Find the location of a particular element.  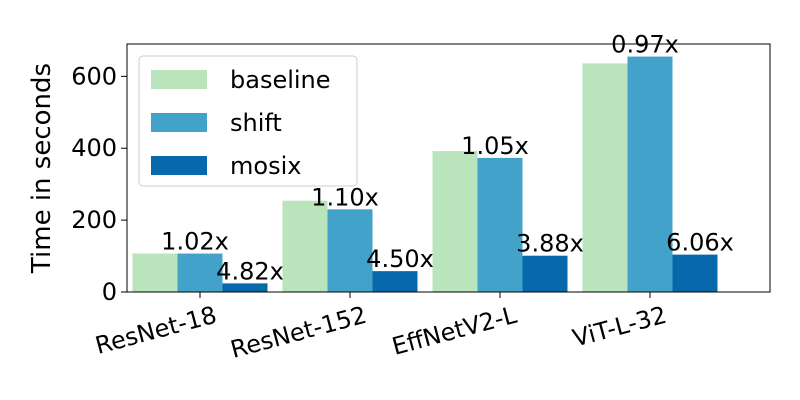

x-tick-label-effnetv2-l: EffNetV2-L is located at coordinates (454, 331).